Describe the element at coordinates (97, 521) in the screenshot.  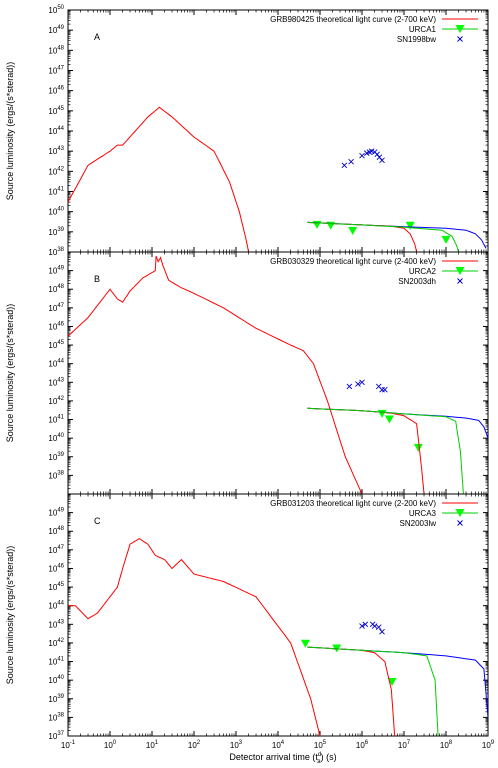
I see `panel-letter: C` at that location.